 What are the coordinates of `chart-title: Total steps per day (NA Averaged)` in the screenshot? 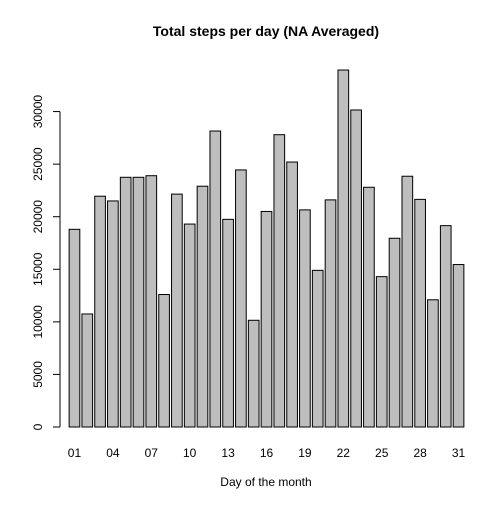 It's located at (266, 31).